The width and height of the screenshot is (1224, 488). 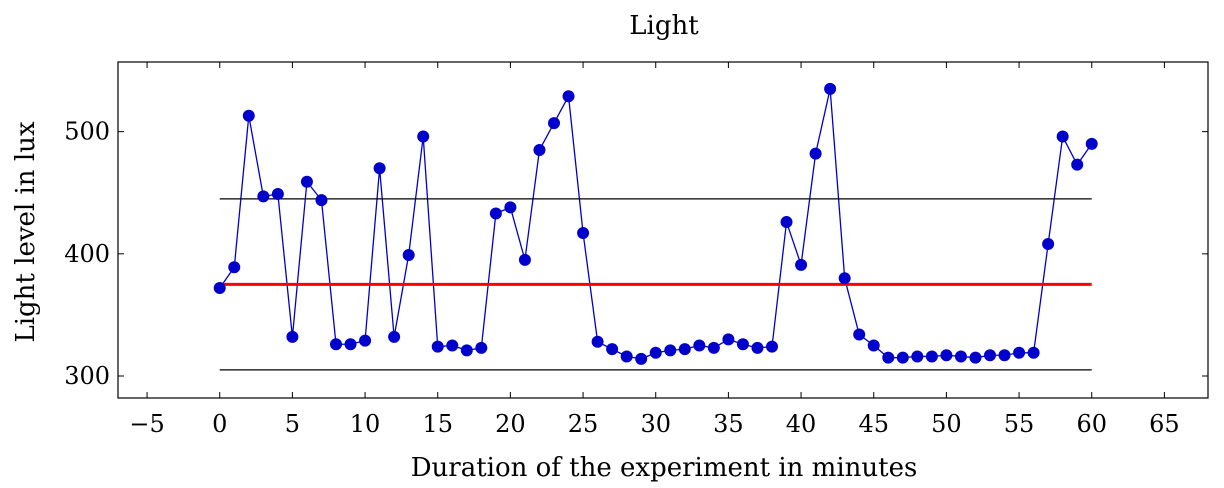 I want to click on x-tick-label: 5, so click(x=292, y=424).